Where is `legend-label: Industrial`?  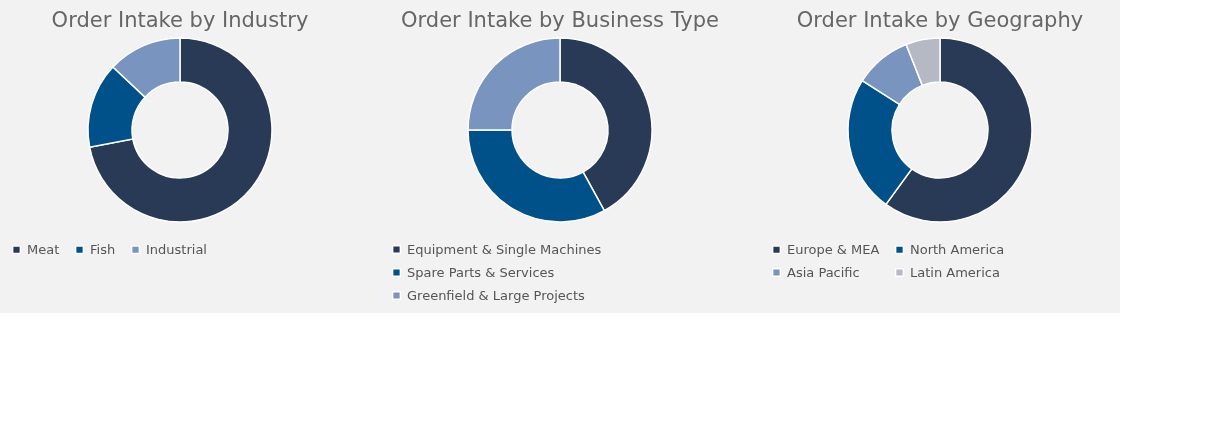
legend-label: Industrial is located at coordinates (176, 249).